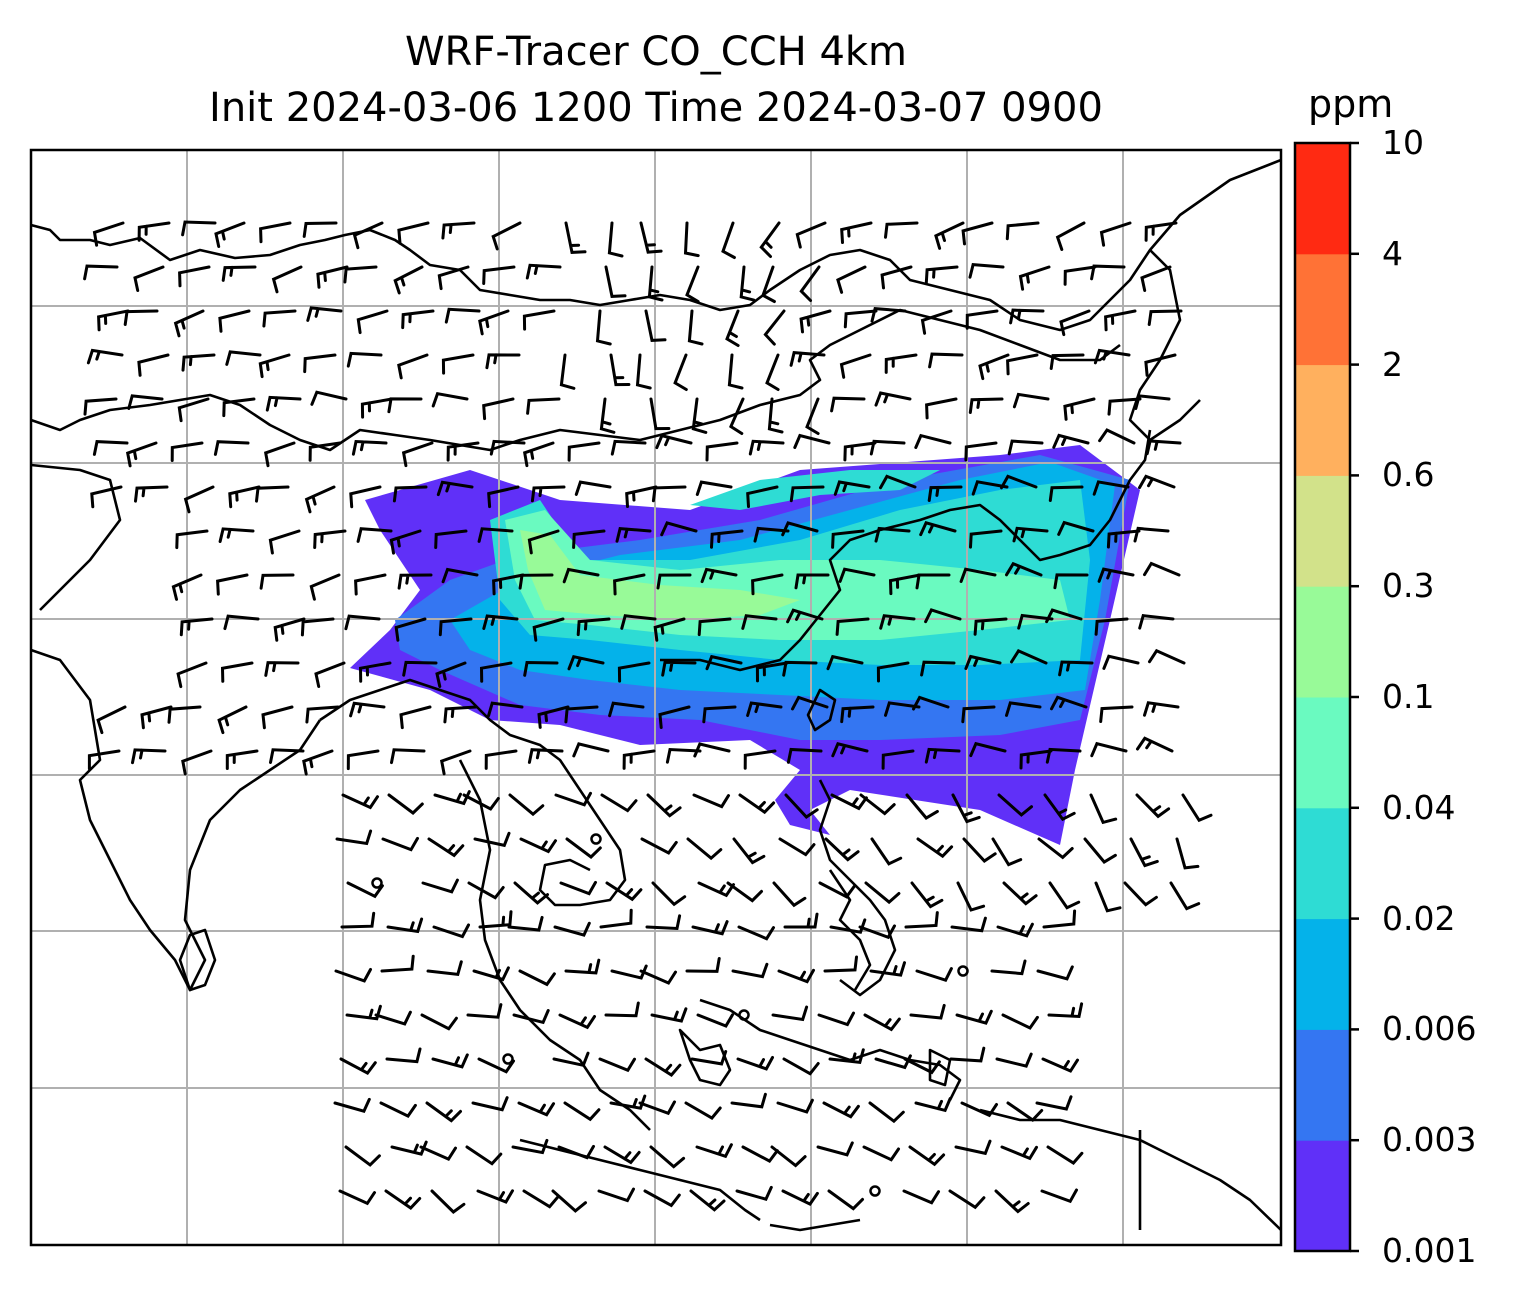 The image size is (1528, 1306). Describe the element at coordinates (1429, 1029) in the screenshot. I see `colorbar-tick-label: 0.006` at that location.